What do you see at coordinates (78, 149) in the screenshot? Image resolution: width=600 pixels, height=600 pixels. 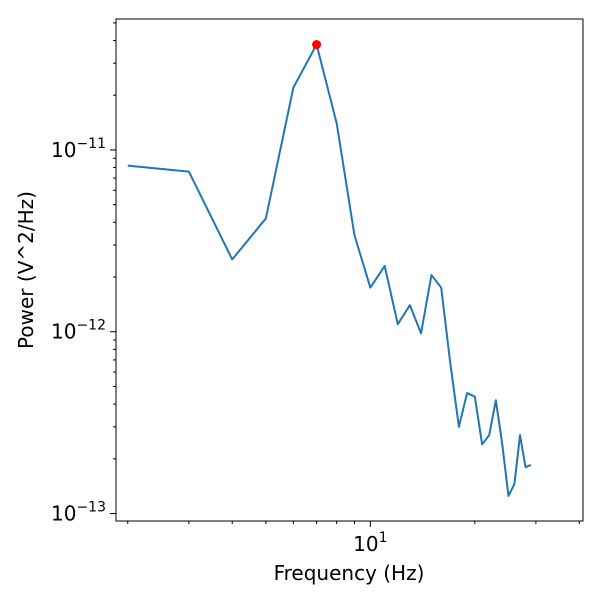 I see `y-tick-label: 10−11` at bounding box center [78, 149].